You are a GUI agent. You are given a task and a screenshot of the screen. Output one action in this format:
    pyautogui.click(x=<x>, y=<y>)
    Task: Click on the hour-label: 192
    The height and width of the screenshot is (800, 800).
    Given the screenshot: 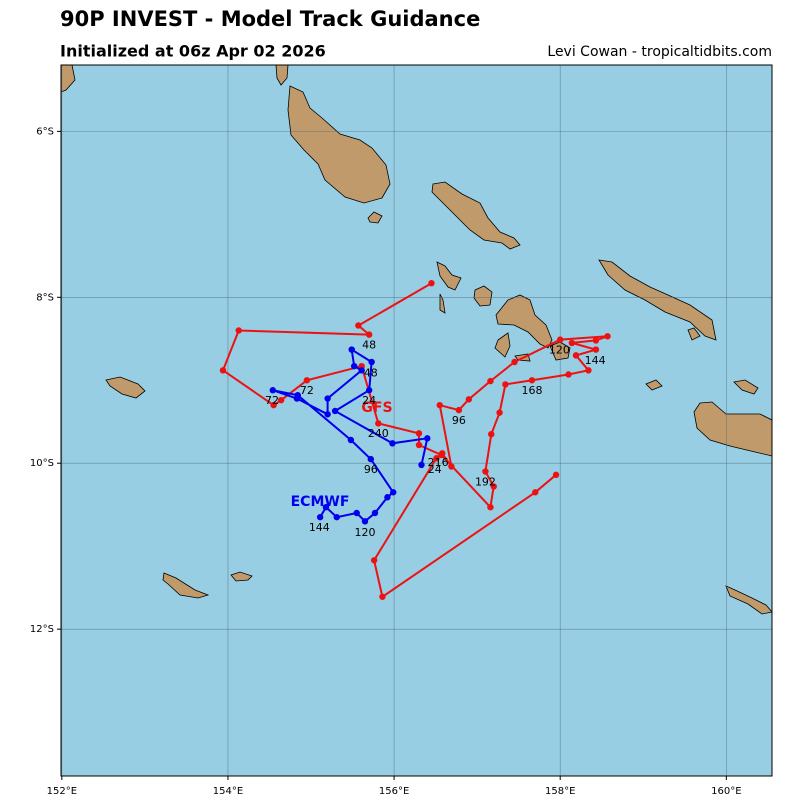 What is the action you would take?
    pyautogui.click(x=485, y=481)
    